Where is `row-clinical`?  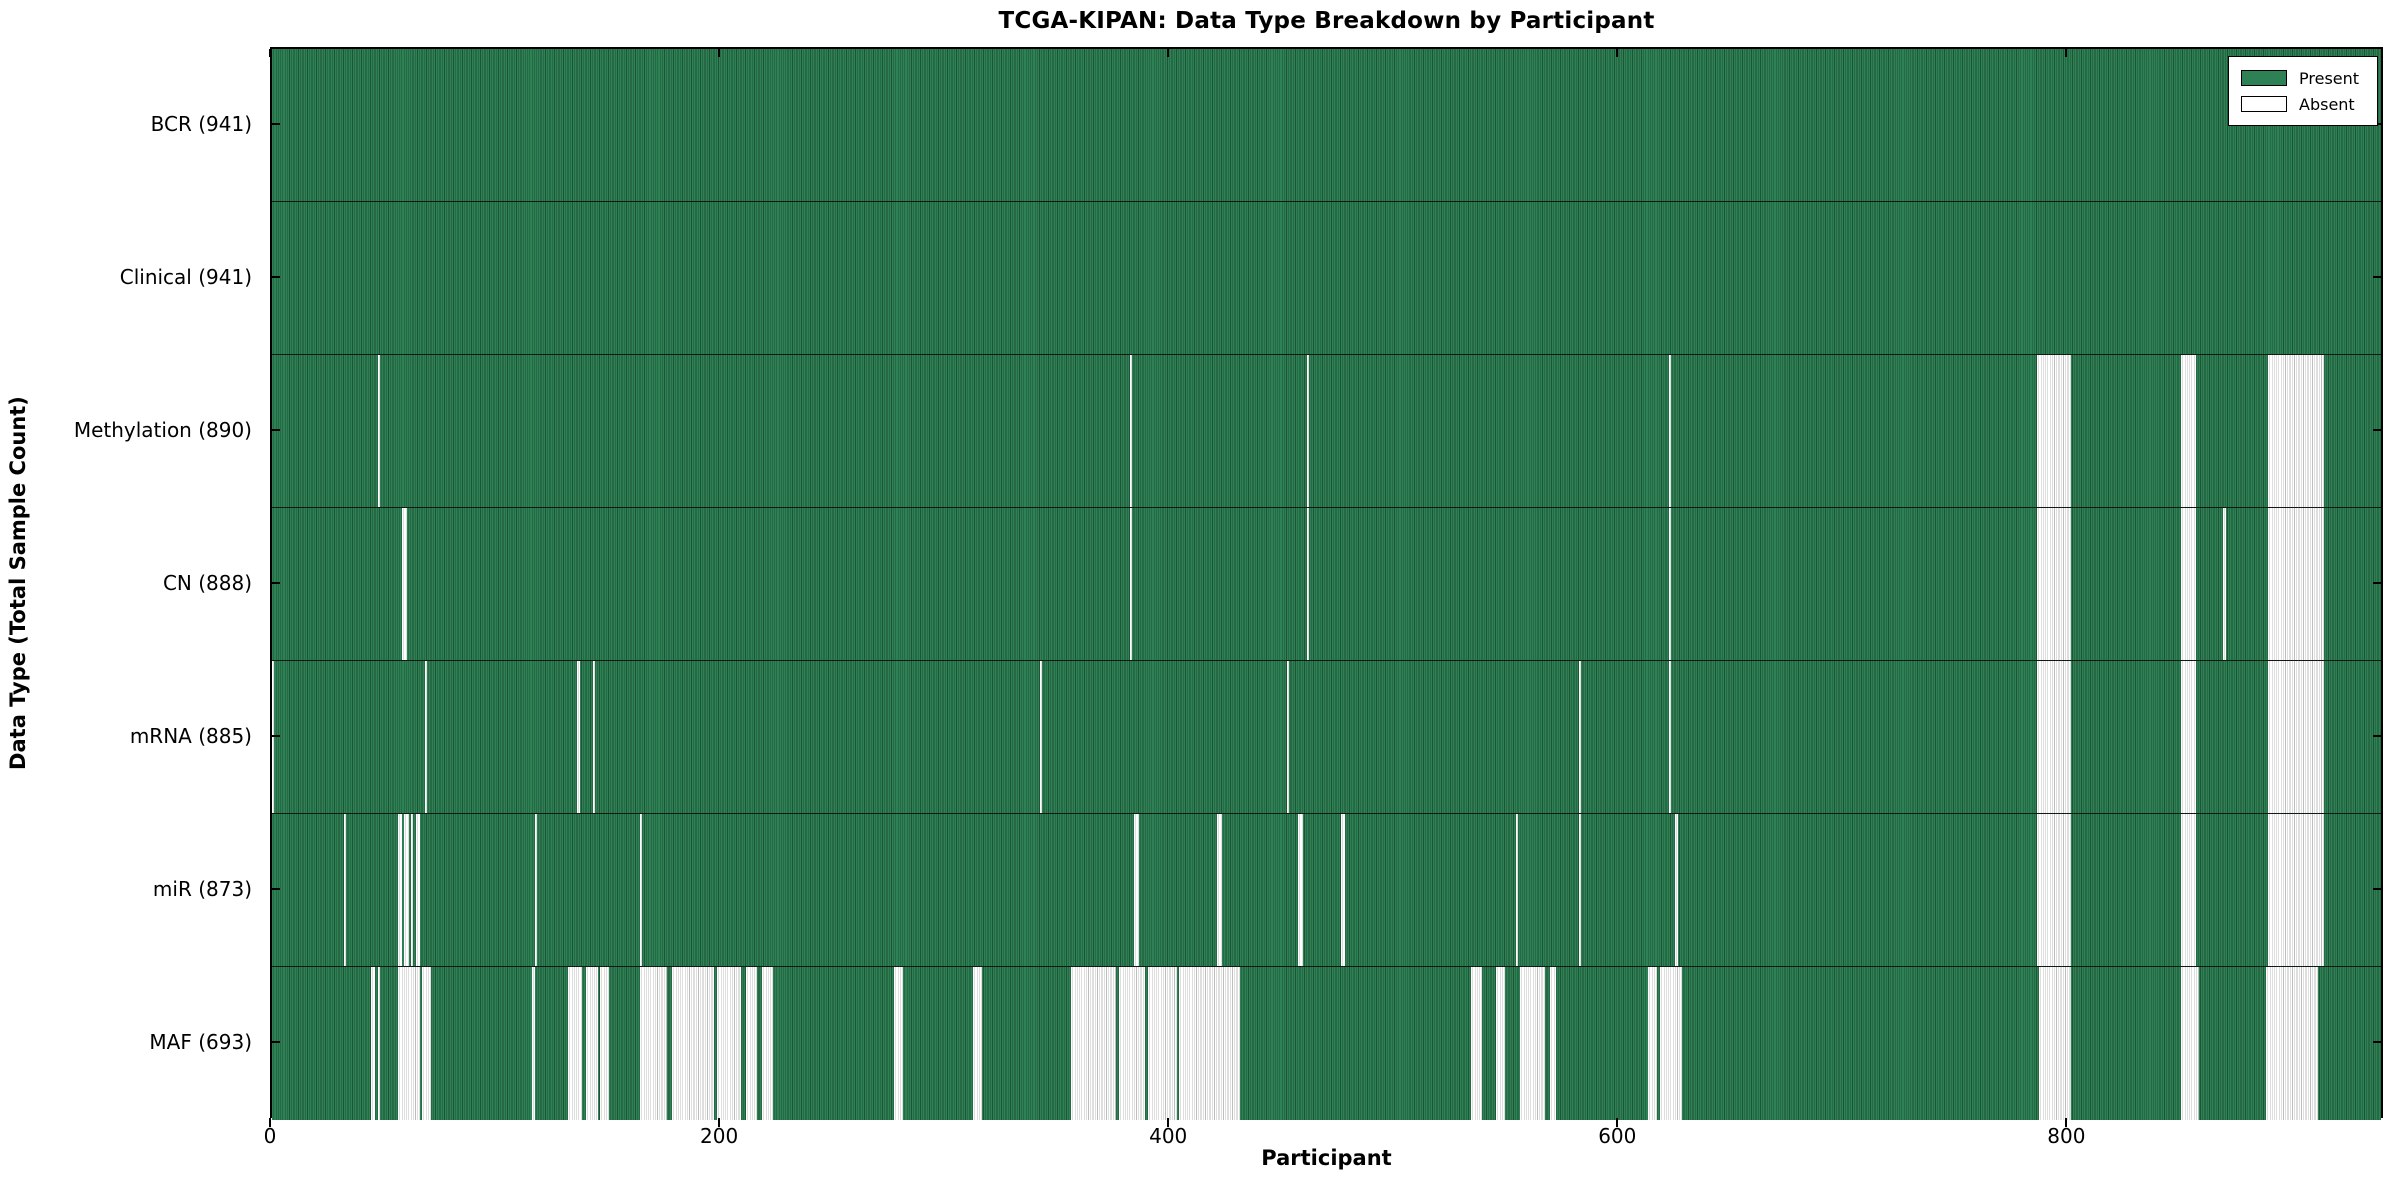 row-clinical is located at coordinates (1326, 278).